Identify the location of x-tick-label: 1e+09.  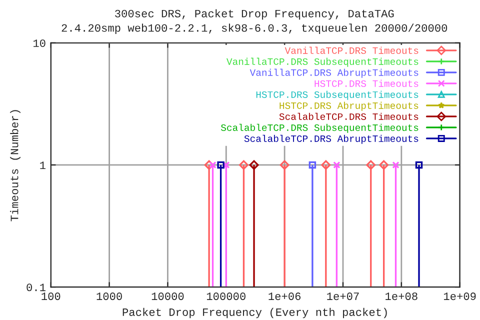
(460, 296).